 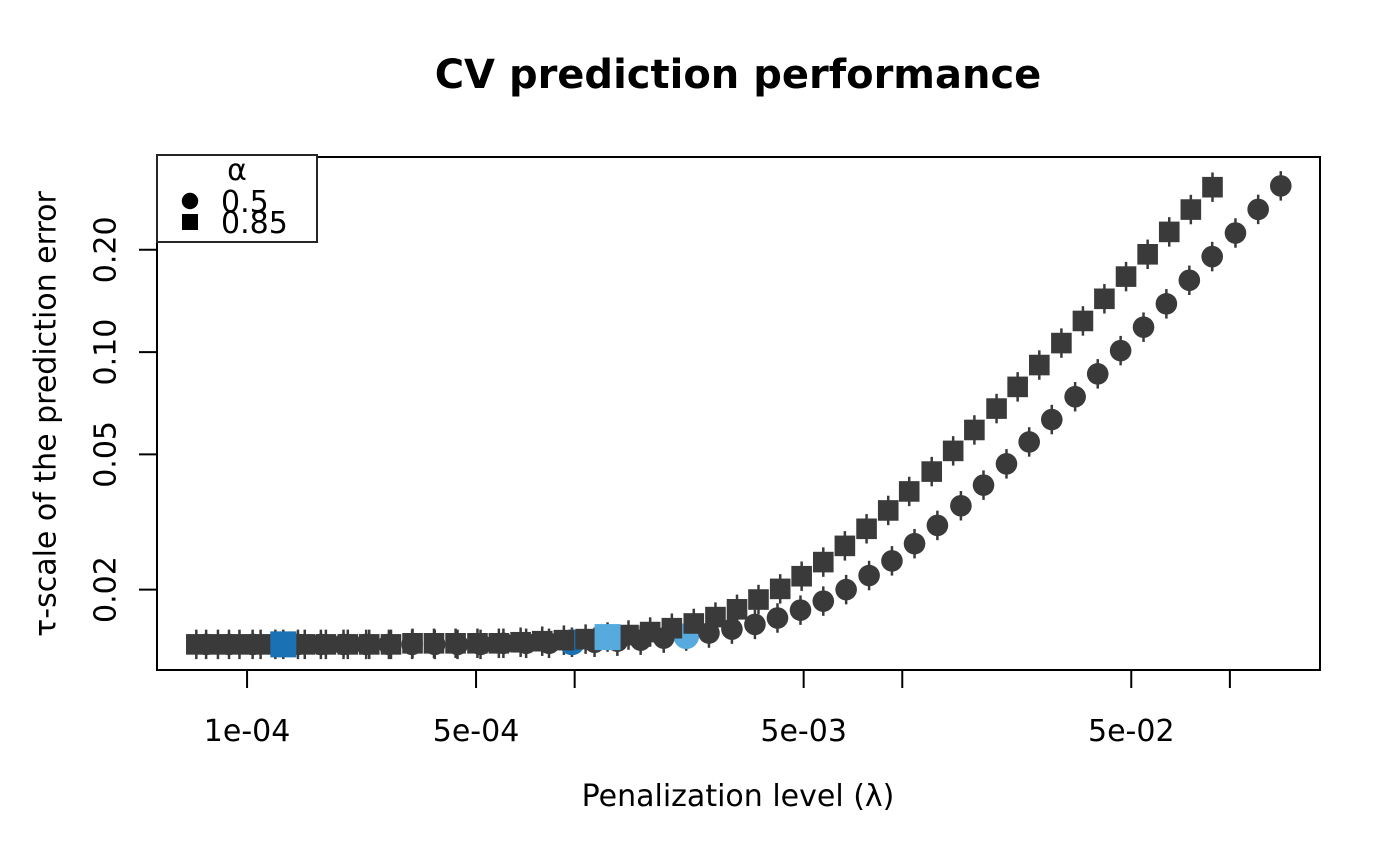 I want to click on legend-square-marker, so click(x=190, y=222).